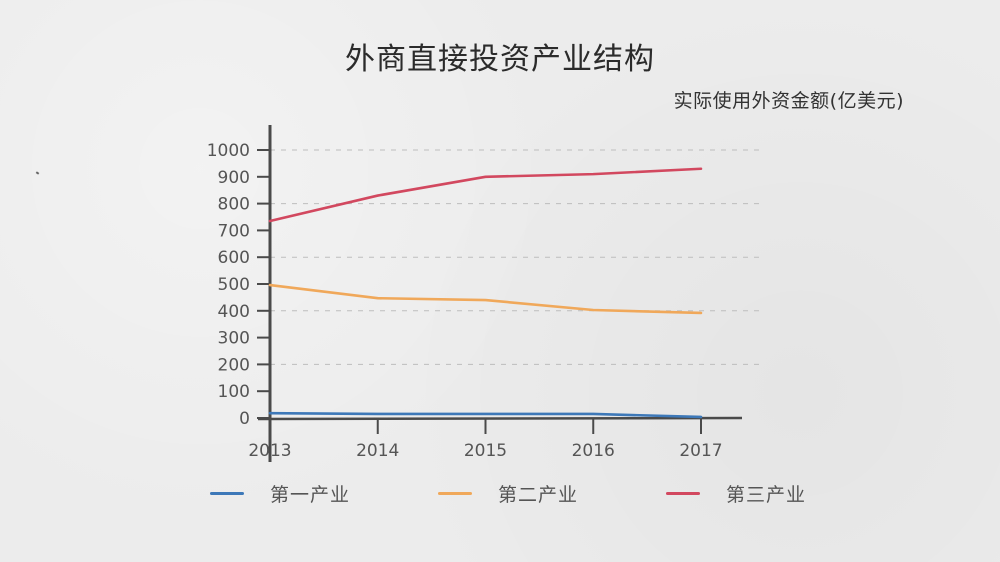 Image resolution: width=1000 pixels, height=562 pixels. What do you see at coordinates (234, 258) in the screenshot?
I see `y-tick-label: 600` at bounding box center [234, 258].